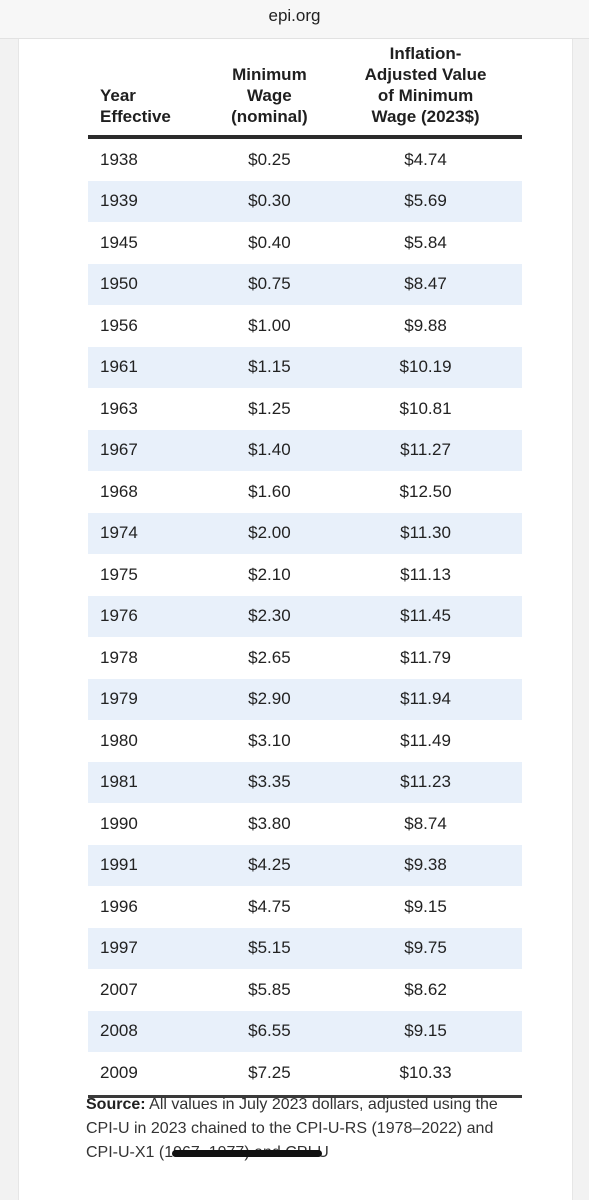 The image size is (589, 1200). Describe the element at coordinates (247, 1153) in the screenshot. I see `scroll-indicator` at that location.